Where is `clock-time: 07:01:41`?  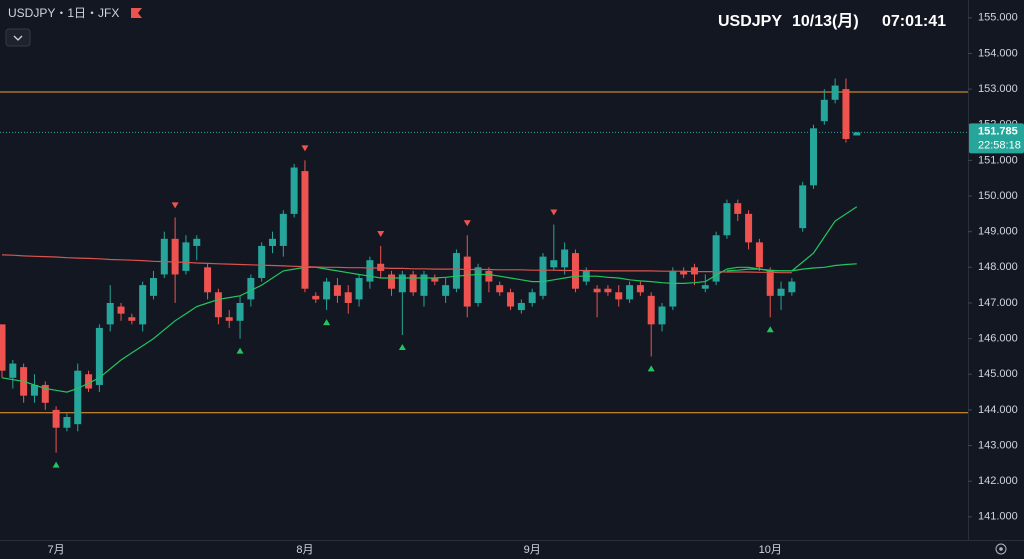
clock-time: 07:01:41 is located at coordinates (914, 21).